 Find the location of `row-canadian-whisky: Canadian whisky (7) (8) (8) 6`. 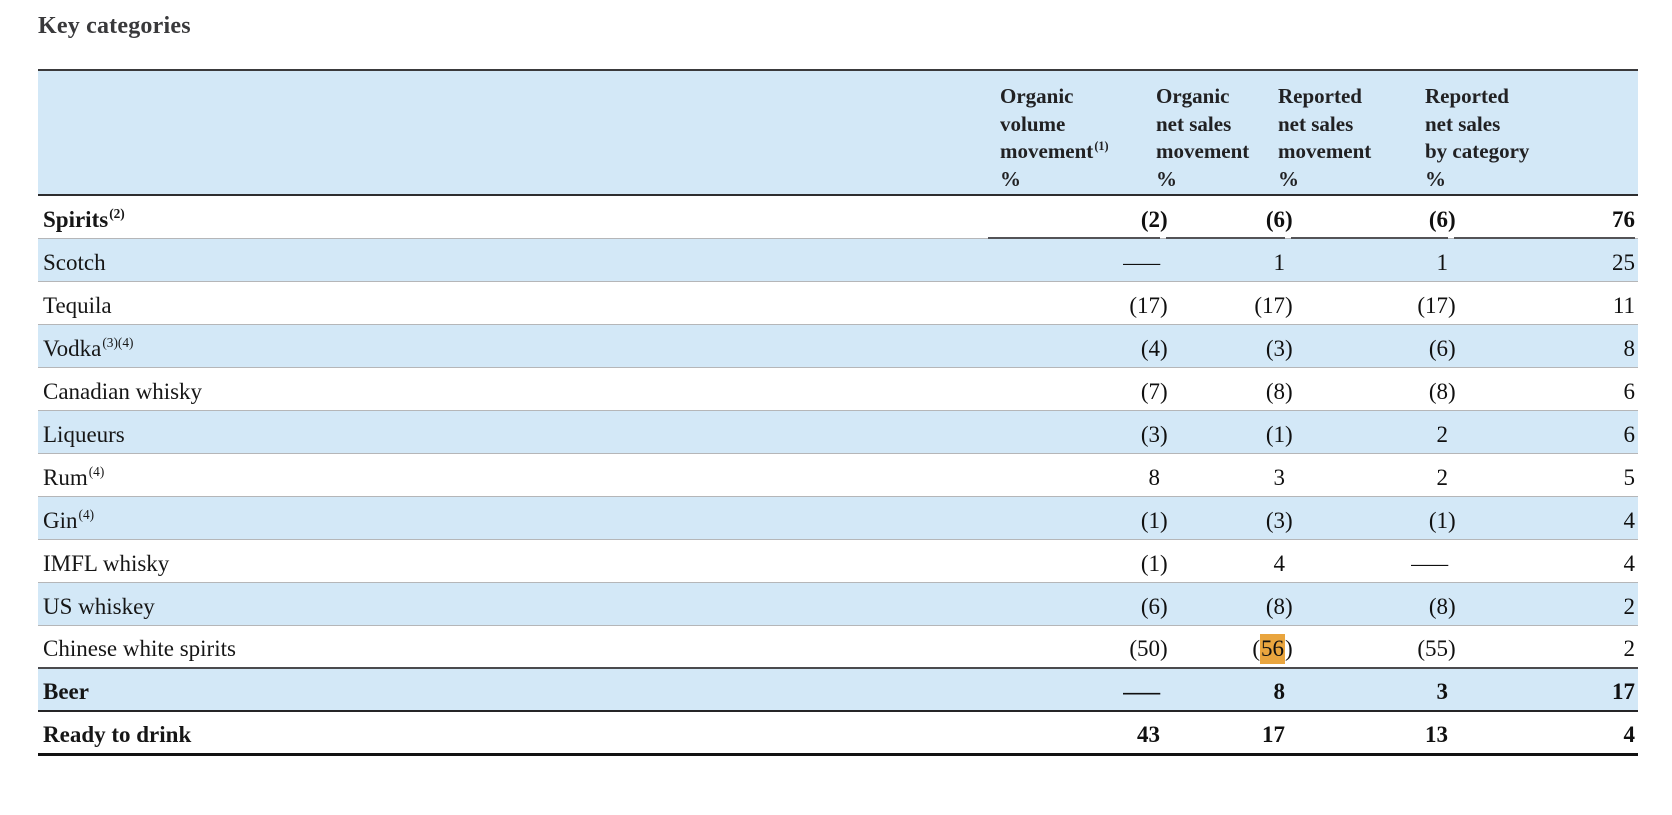

row-canadian-whisky: Canadian whisky (7) (8) (8) 6 is located at coordinates (838, 389).